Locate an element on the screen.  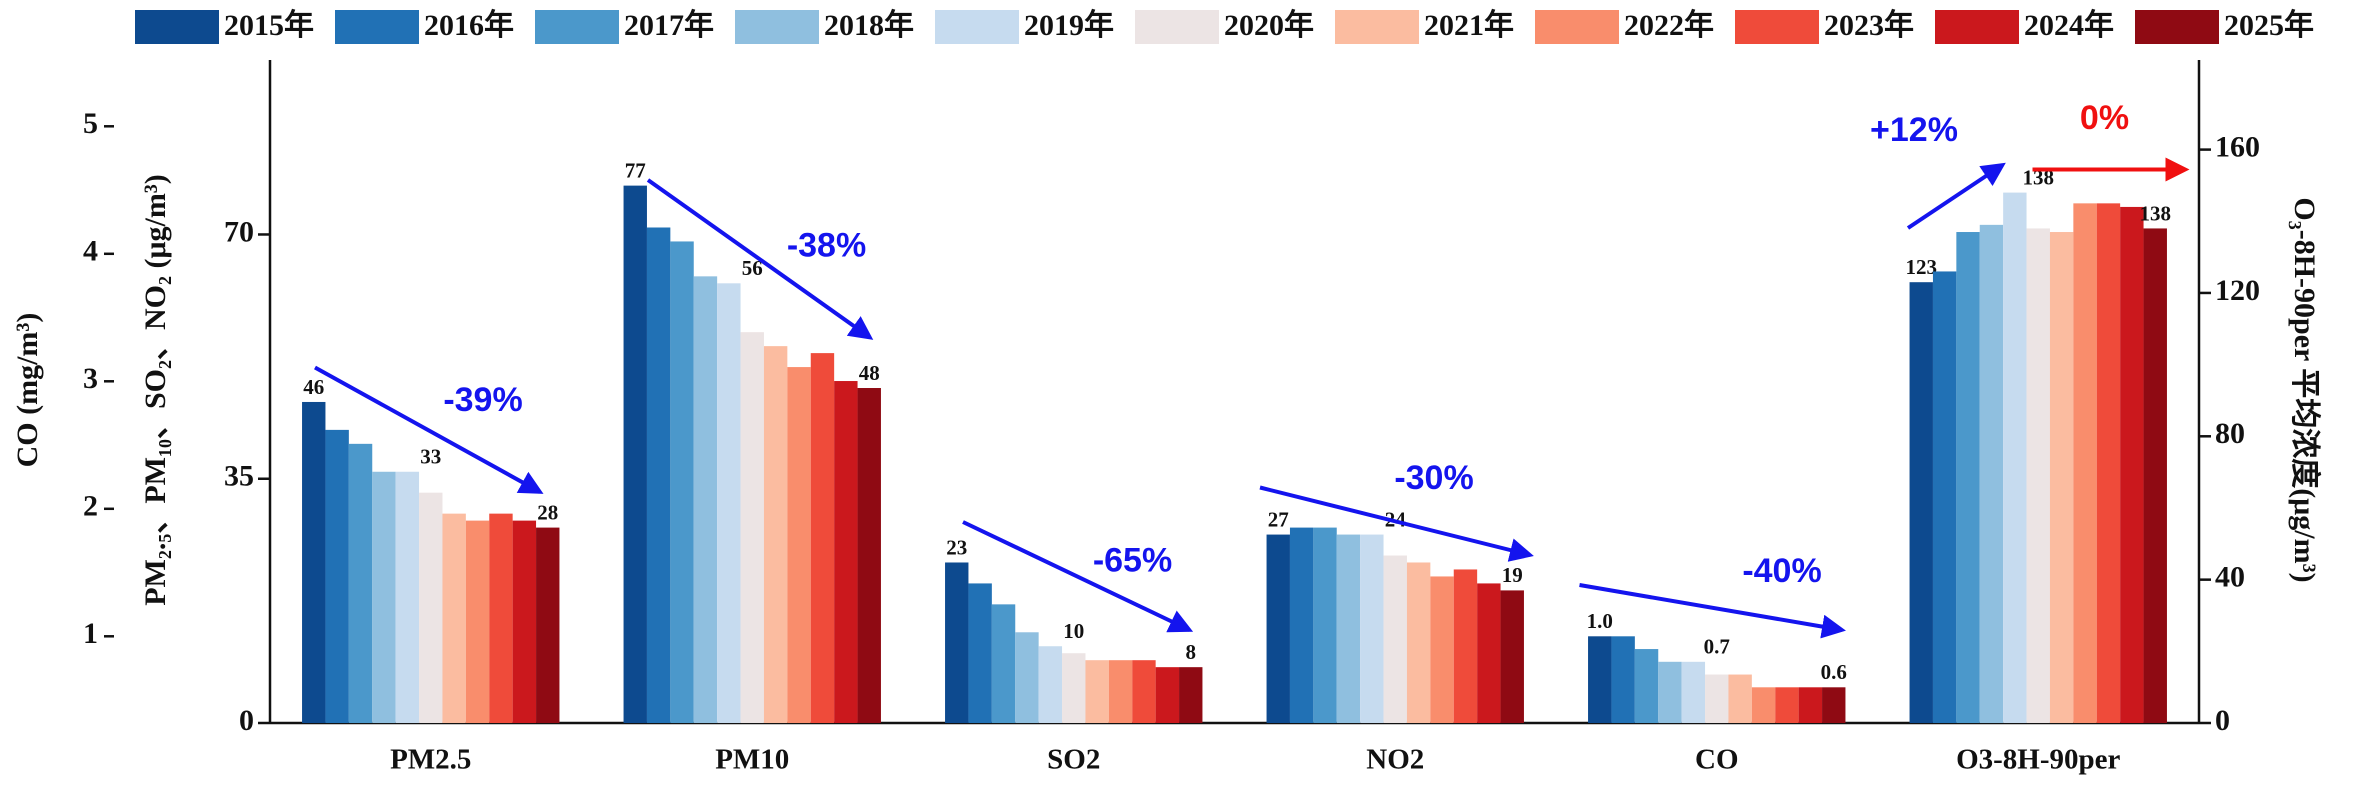
x-tick-label: O3-8H-90per is located at coordinates (2038, 760).